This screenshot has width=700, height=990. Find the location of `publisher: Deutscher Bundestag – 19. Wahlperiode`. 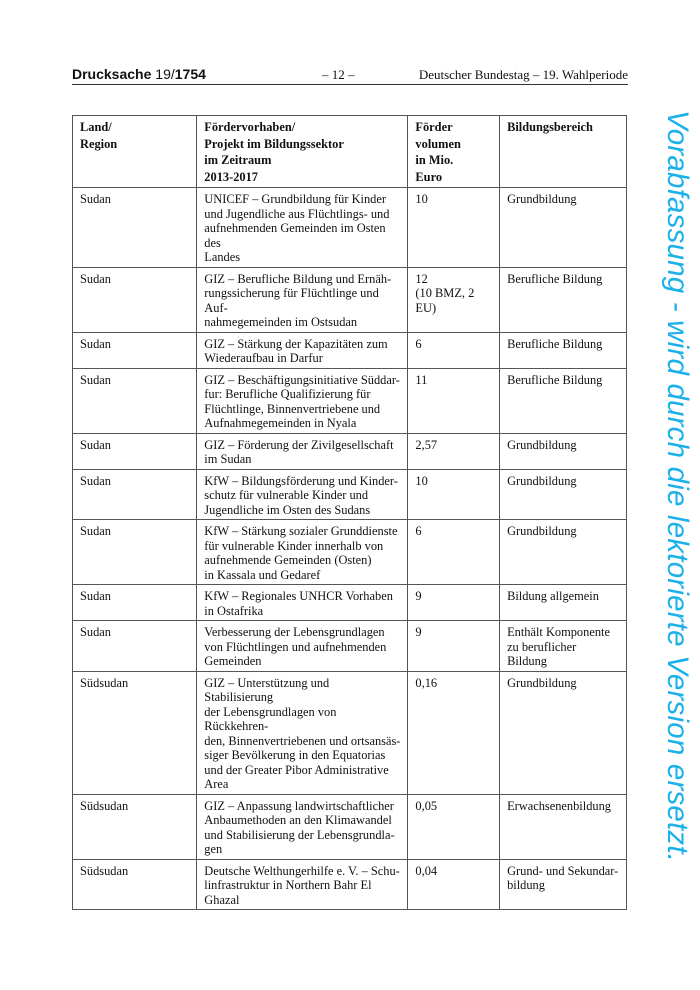

publisher: Deutscher Bundestag – 19. Wahlperiode is located at coordinates (523, 74).